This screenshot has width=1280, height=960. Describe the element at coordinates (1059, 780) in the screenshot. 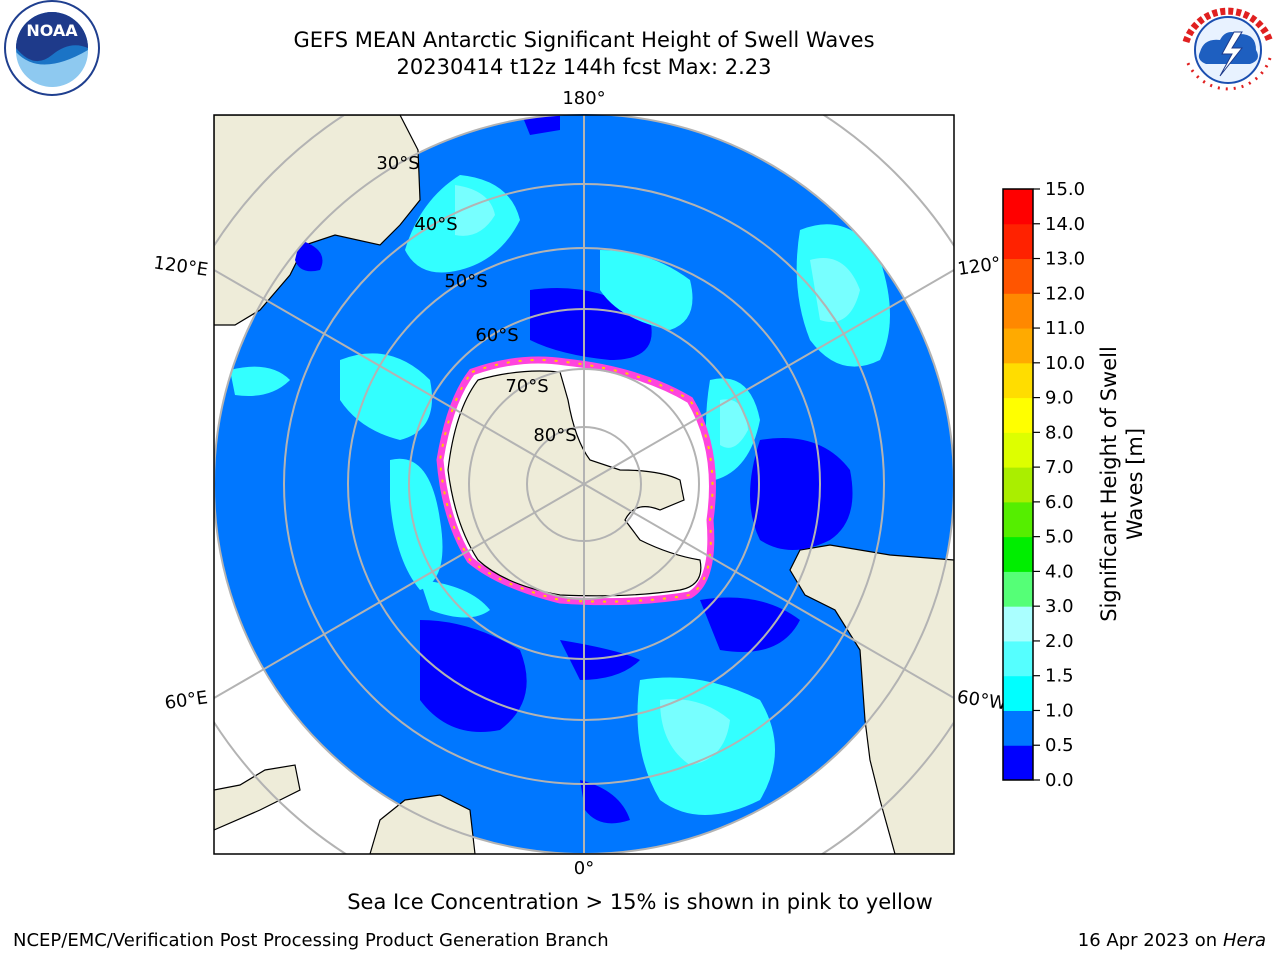

I see `colorbar-tick-label: 0.0` at that location.